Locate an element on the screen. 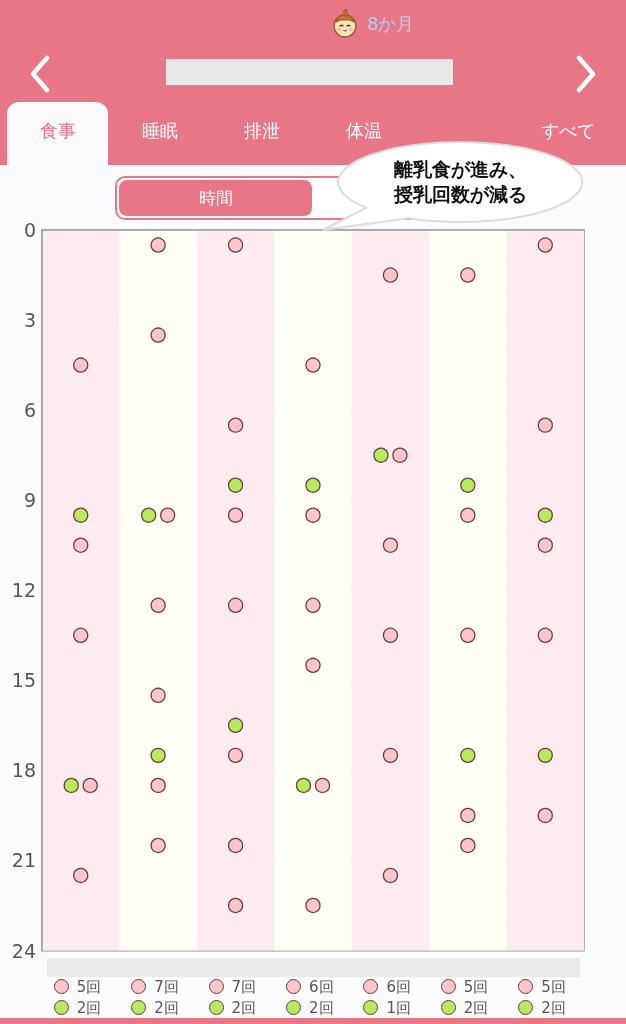 This screenshot has width=626, height=1024. text: 排泄 is located at coordinates (262, 130).